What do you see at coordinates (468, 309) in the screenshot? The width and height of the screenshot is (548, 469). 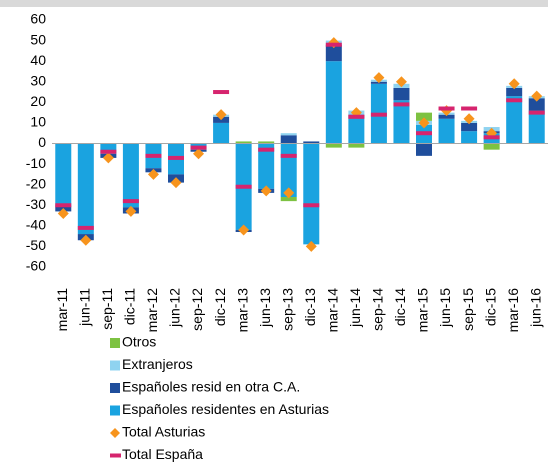 I see `x-tick-label: sep-15` at bounding box center [468, 309].